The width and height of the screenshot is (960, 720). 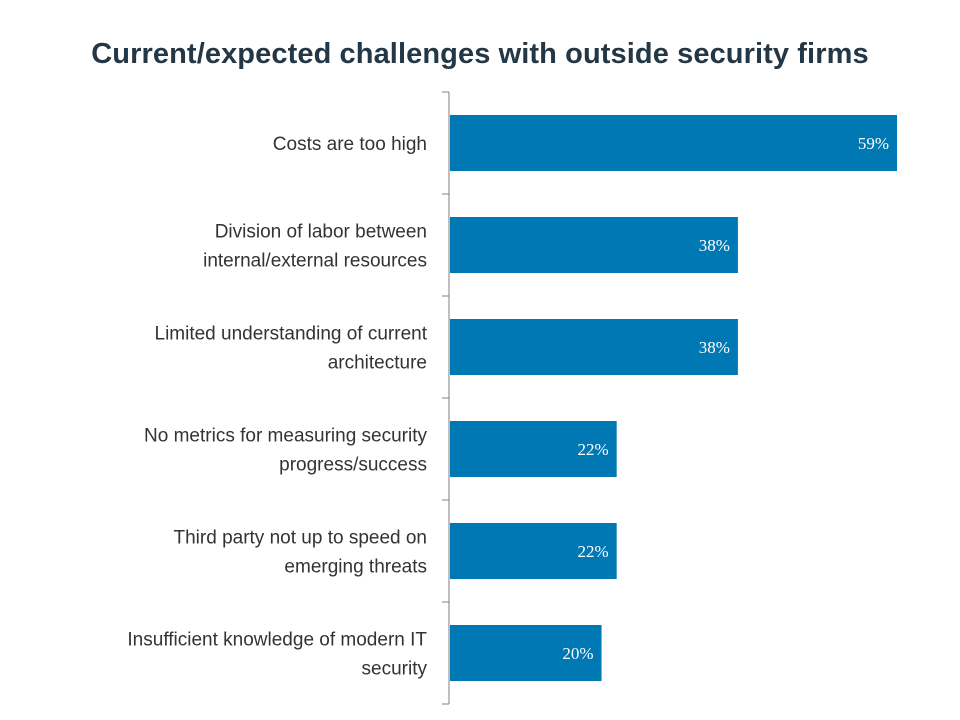 I want to click on category-label-line: internal/external resources, so click(x=315, y=261).